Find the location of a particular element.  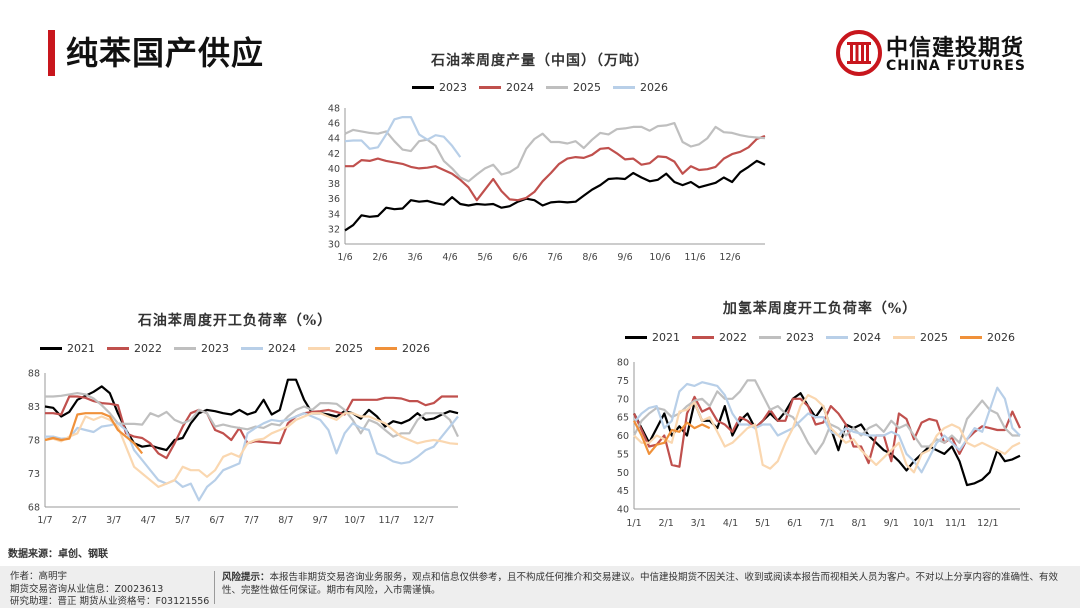

x-tick-label: 5/6 is located at coordinates (484, 257).